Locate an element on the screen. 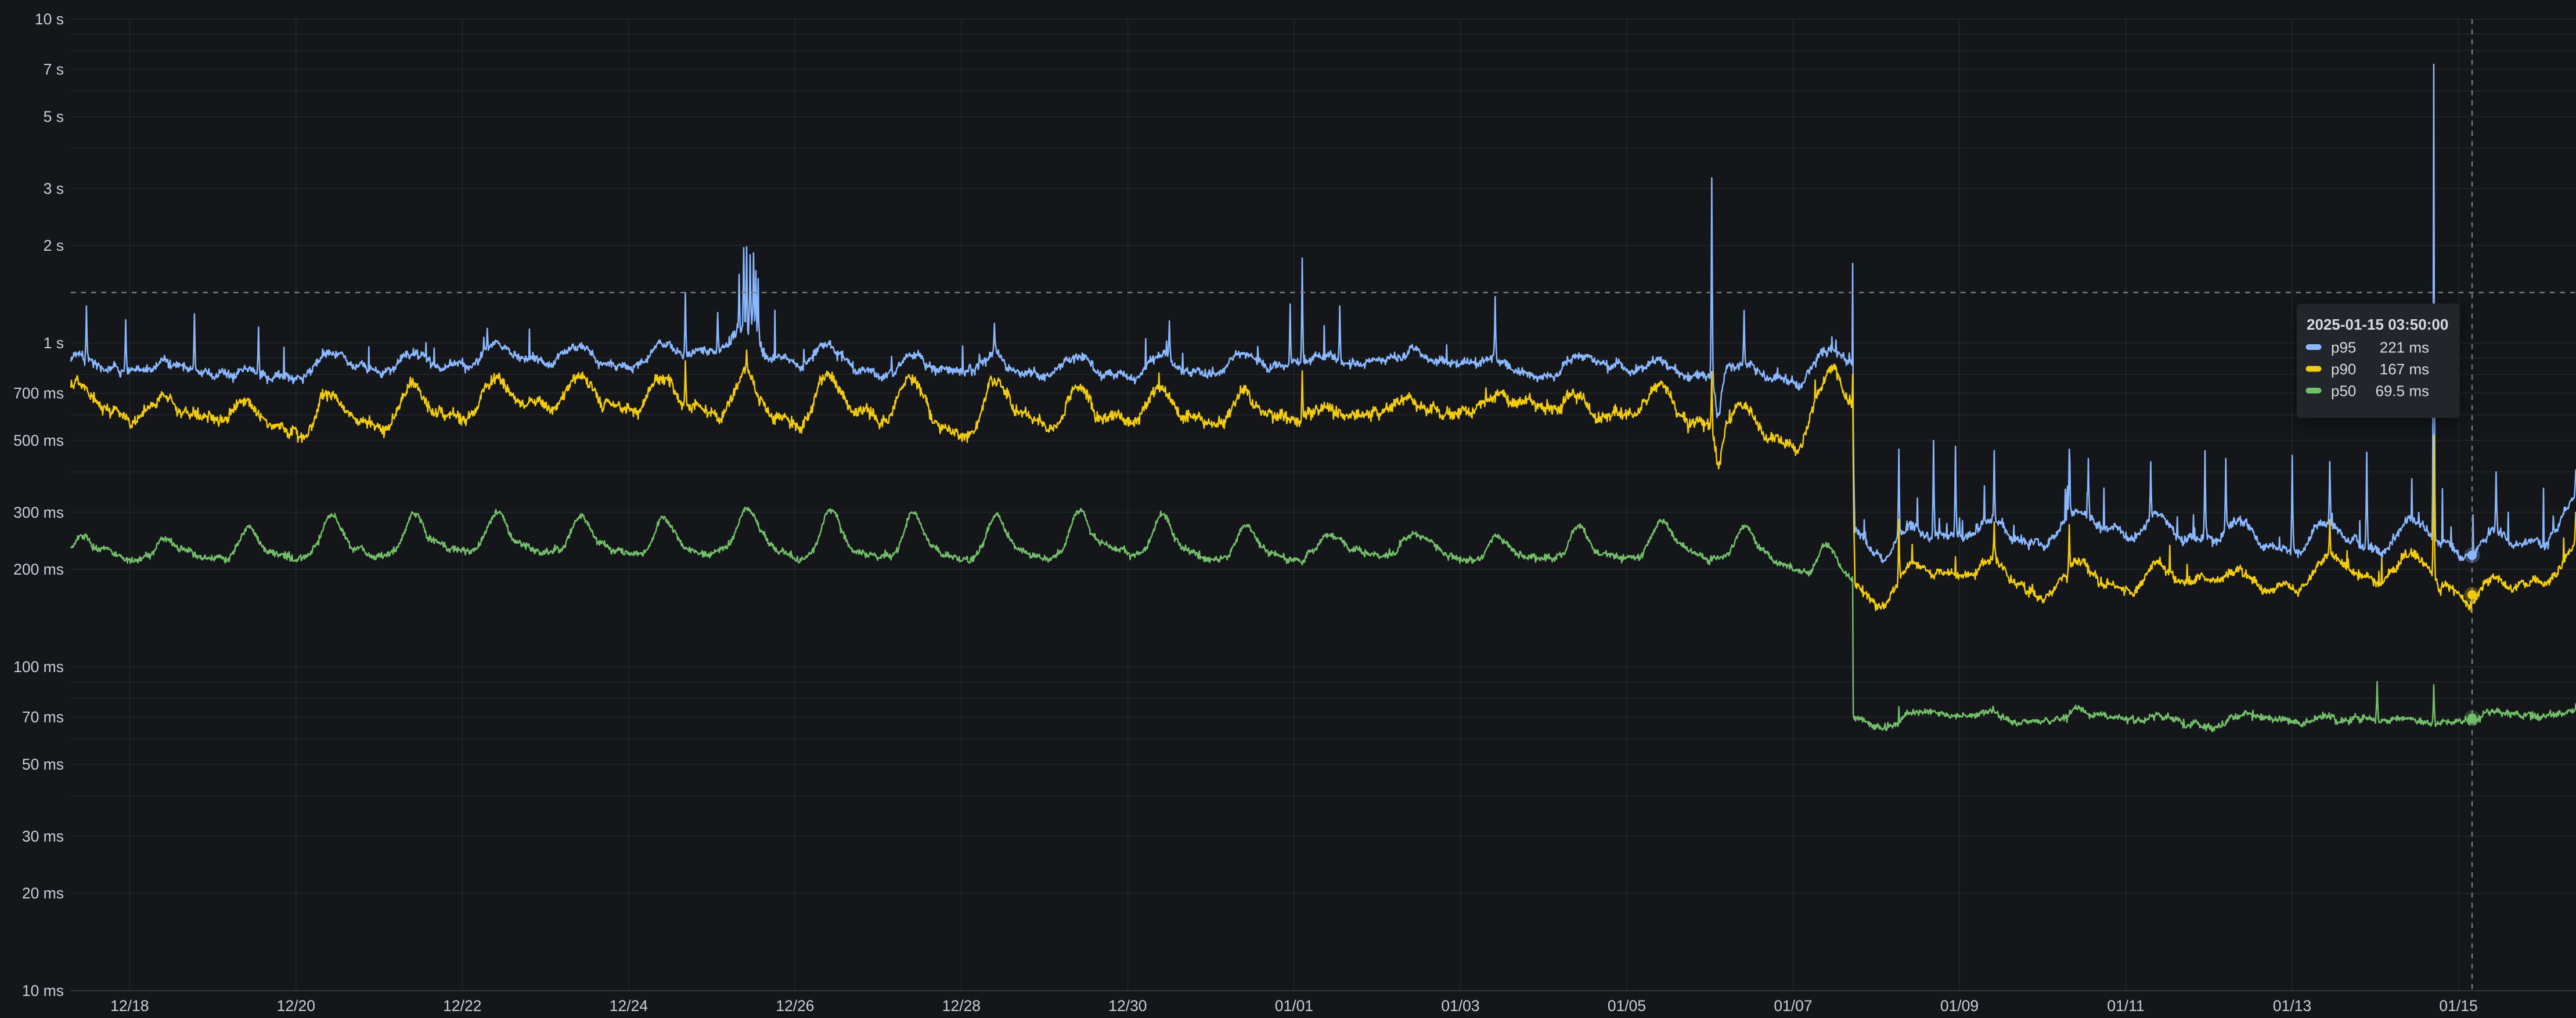 This screenshot has height=1018, width=2576. svg-text: 12/22 is located at coordinates (462, 1006).